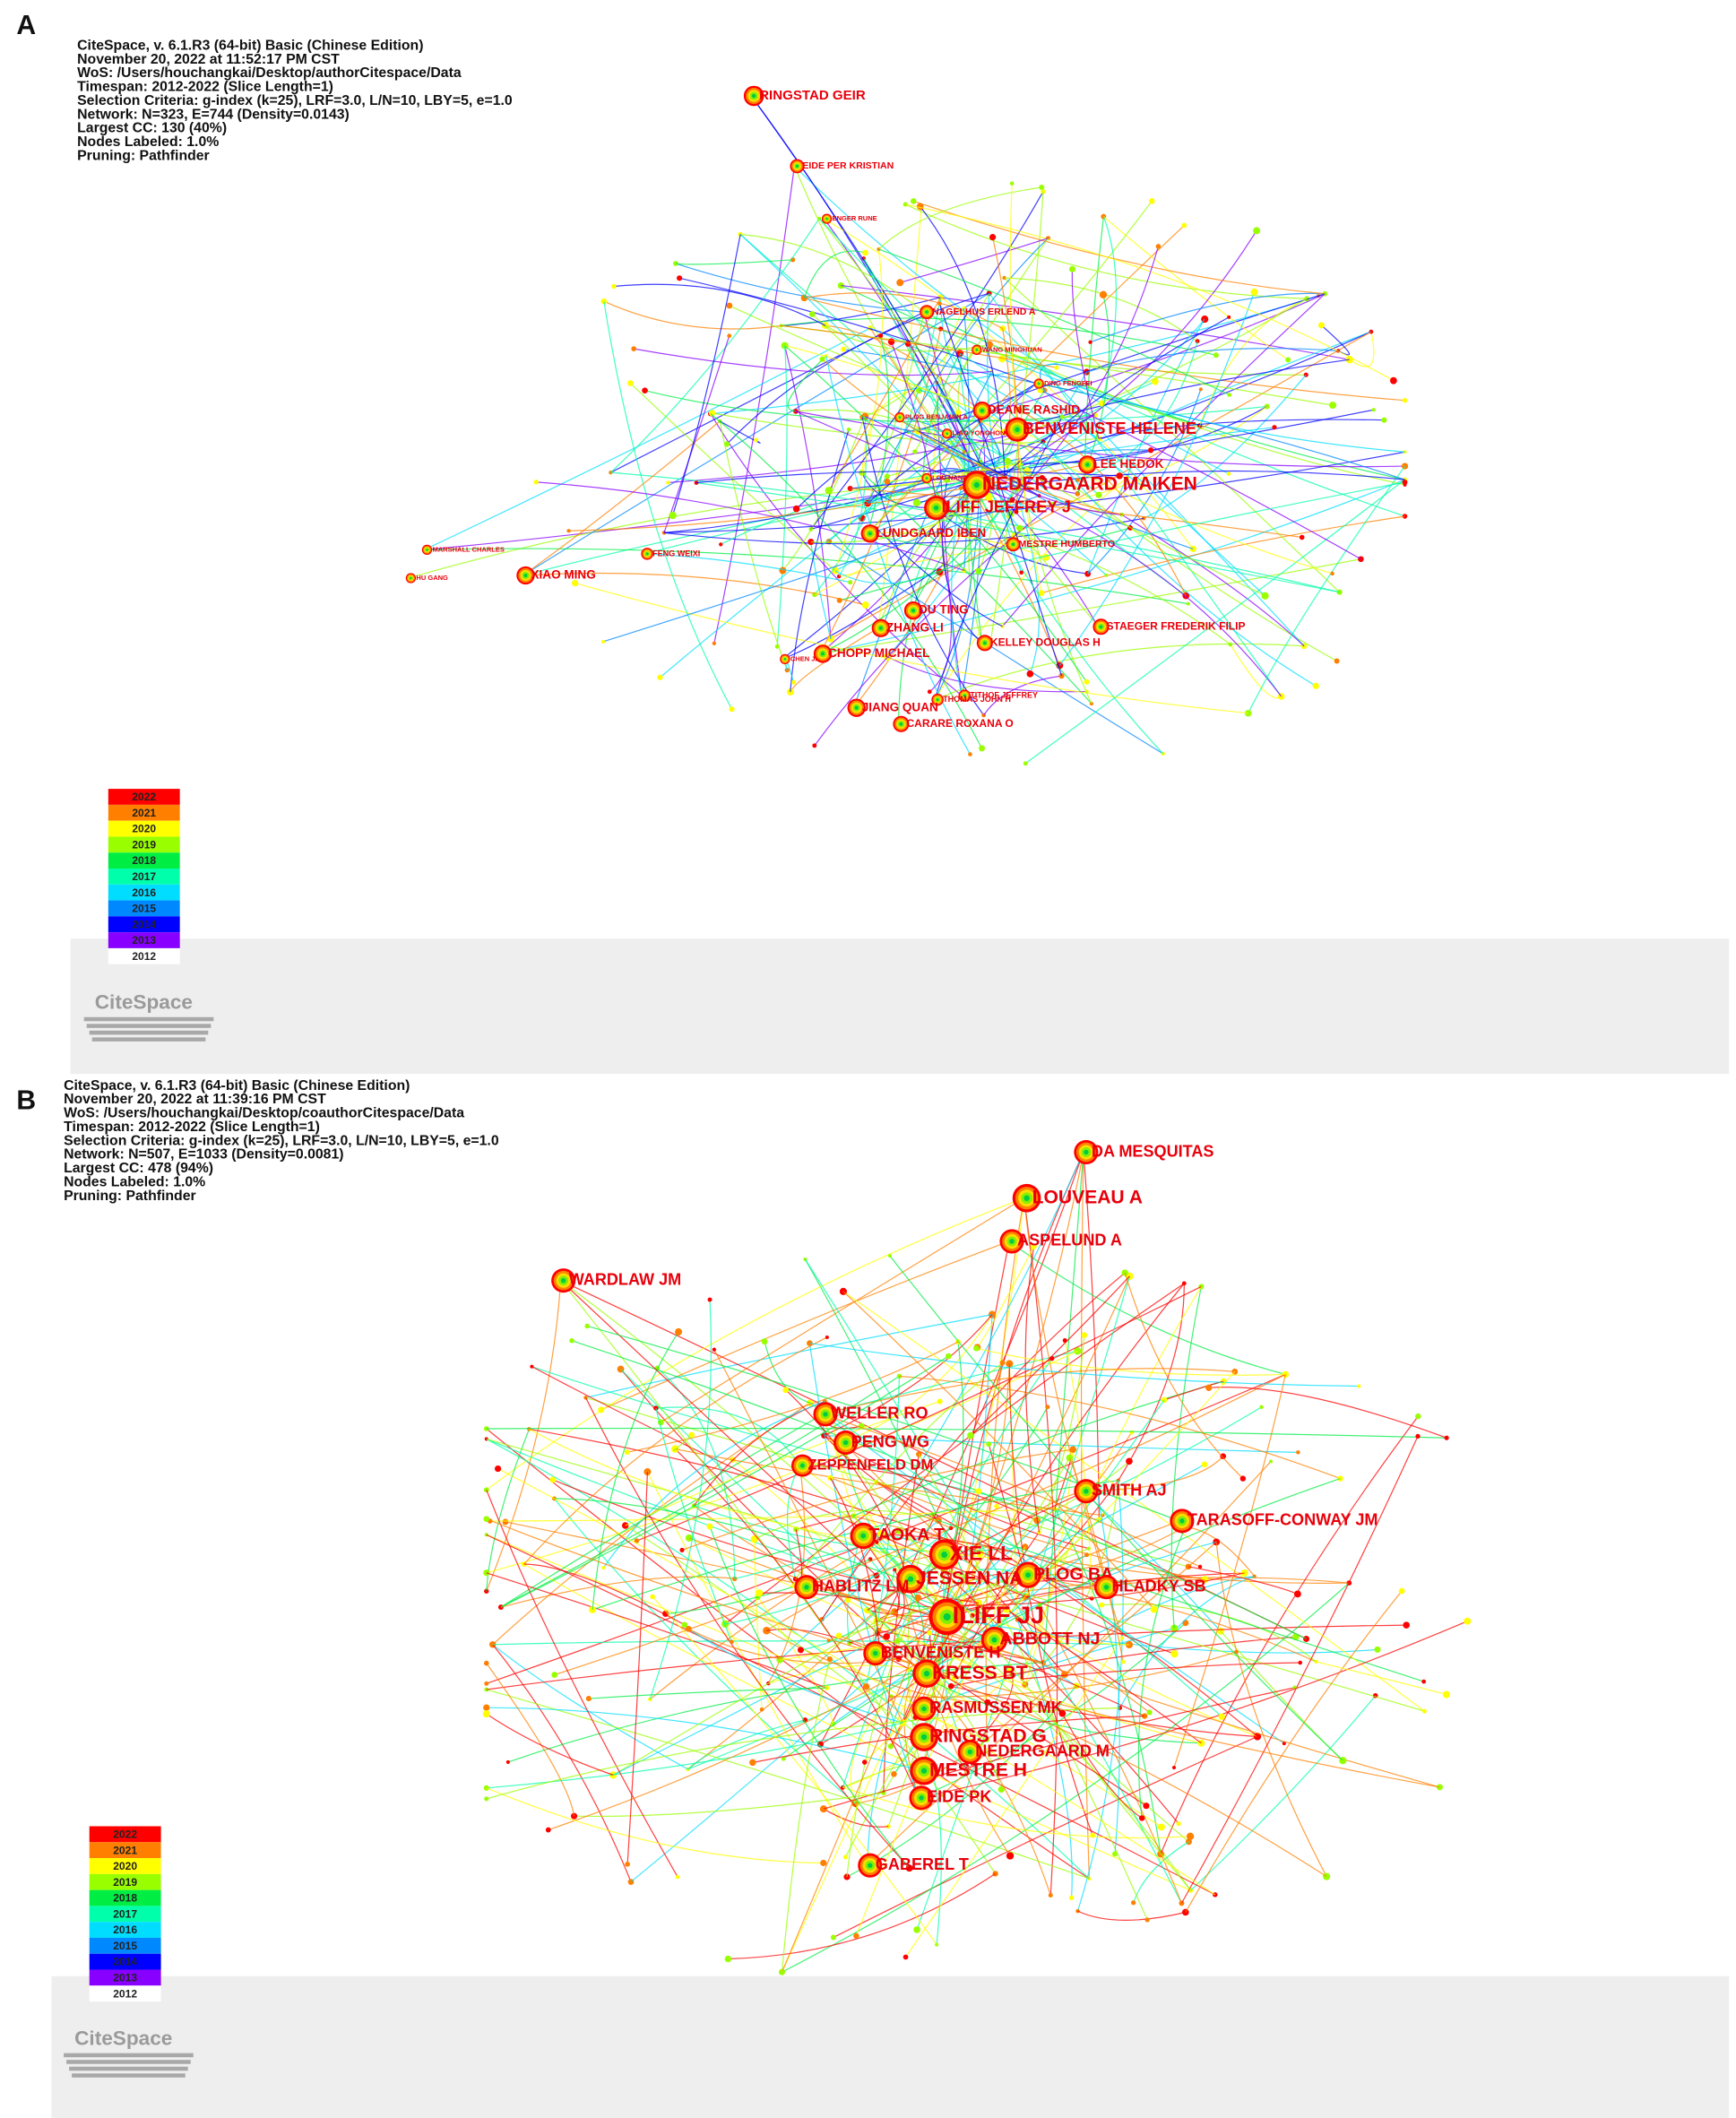 This screenshot has width=1736, height=2118. I want to click on node: GABEREL T, so click(913, 1865).